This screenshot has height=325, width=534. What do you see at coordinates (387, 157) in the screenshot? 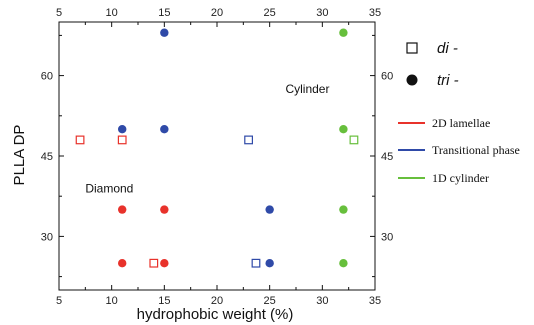
I see `y-tick-label-right: 45` at bounding box center [387, 157].